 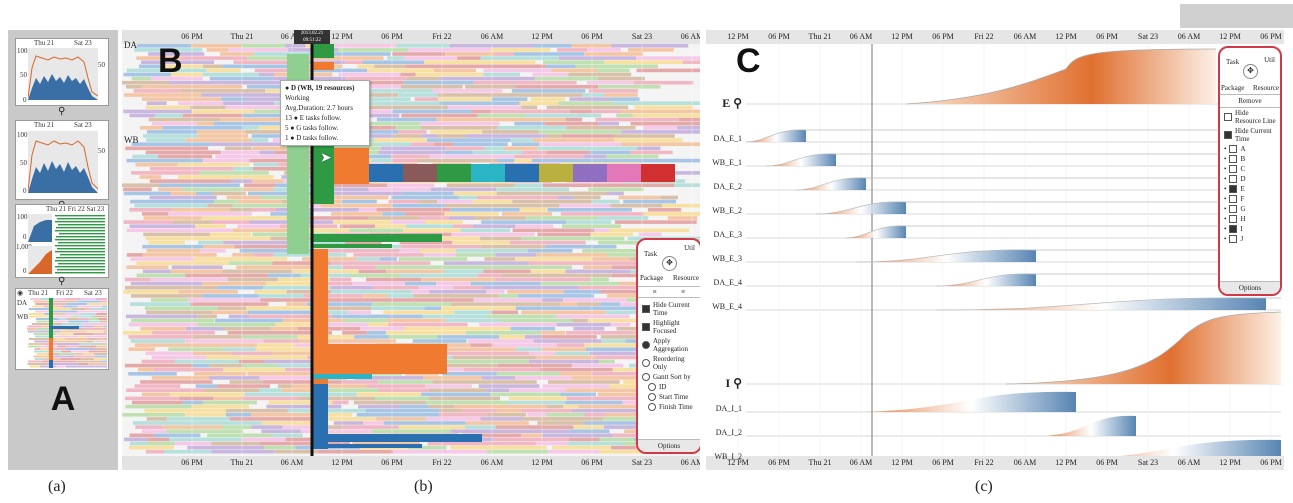 What do you see at coordinates (727, 306) in the screenshot?
I see `agg-row-label-8: WB_E_4` at bounding box center [727, 306].